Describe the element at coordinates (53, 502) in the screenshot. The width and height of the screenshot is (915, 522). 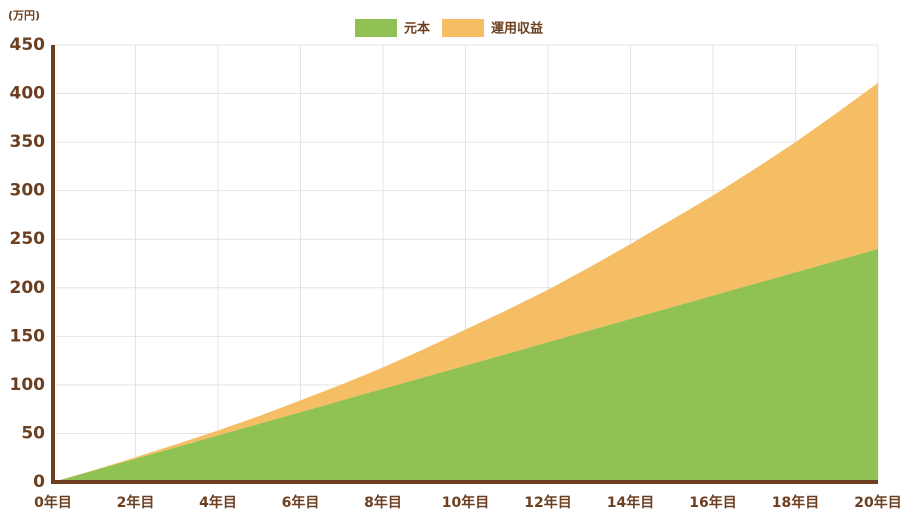
I see `x-tick-label: 0年目` at that location.